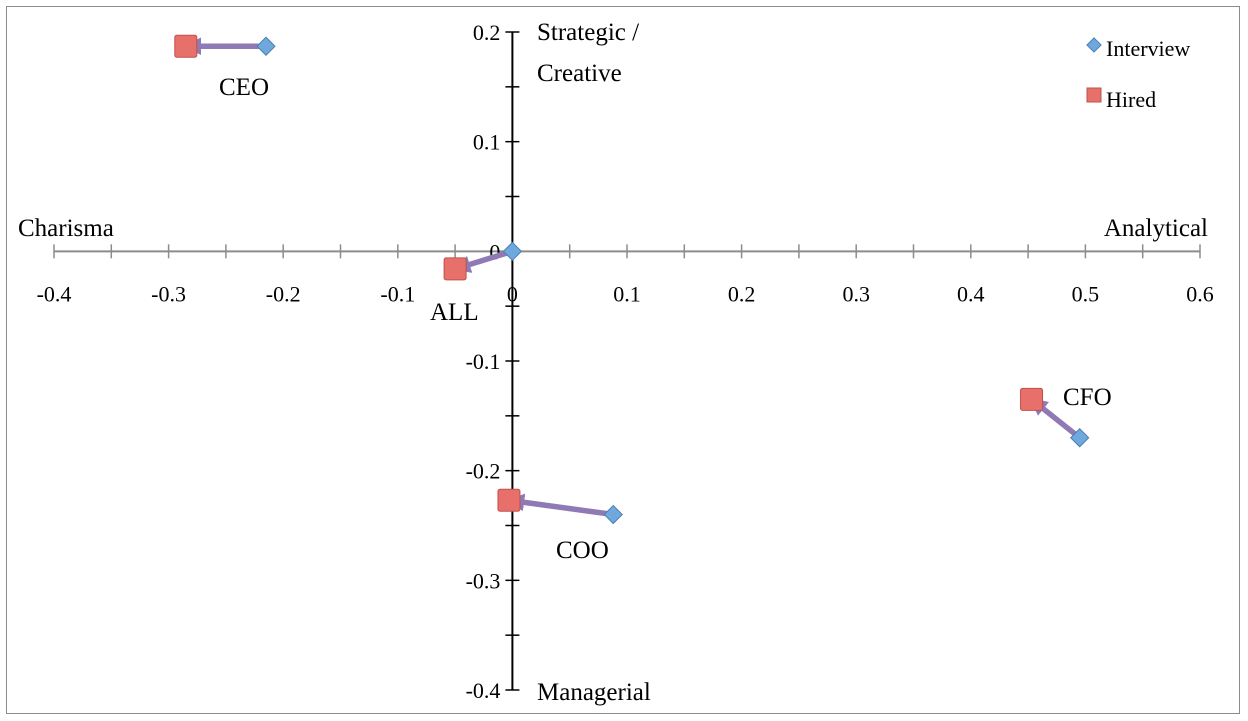 The image size is (1248, 721). Describe the element at coordinates (1056, 419) in the screenshot. I see `arrow-cfo` at that location.